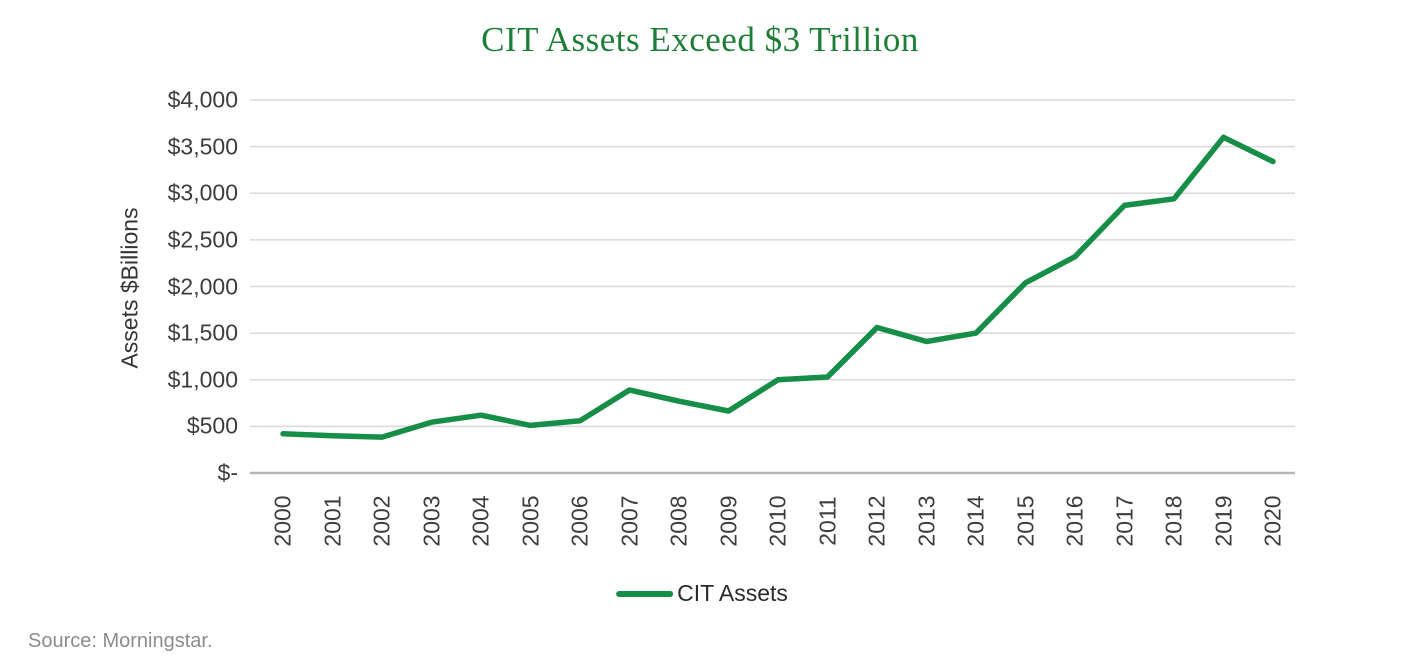  I want to click on x-tick-label: 2008, so click(678, 521).